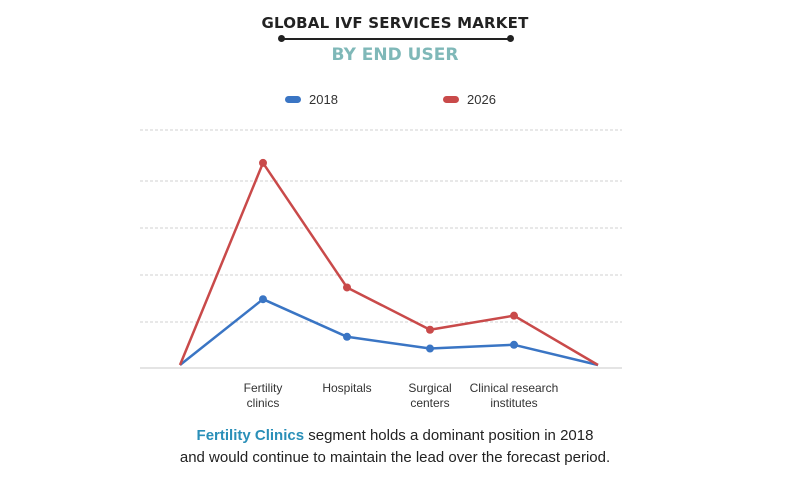 This screenshot has height=484, width=790. Describe the element at coordinates (293, 99) in the screenshot. I see `legend-swatch-2018` at that location.